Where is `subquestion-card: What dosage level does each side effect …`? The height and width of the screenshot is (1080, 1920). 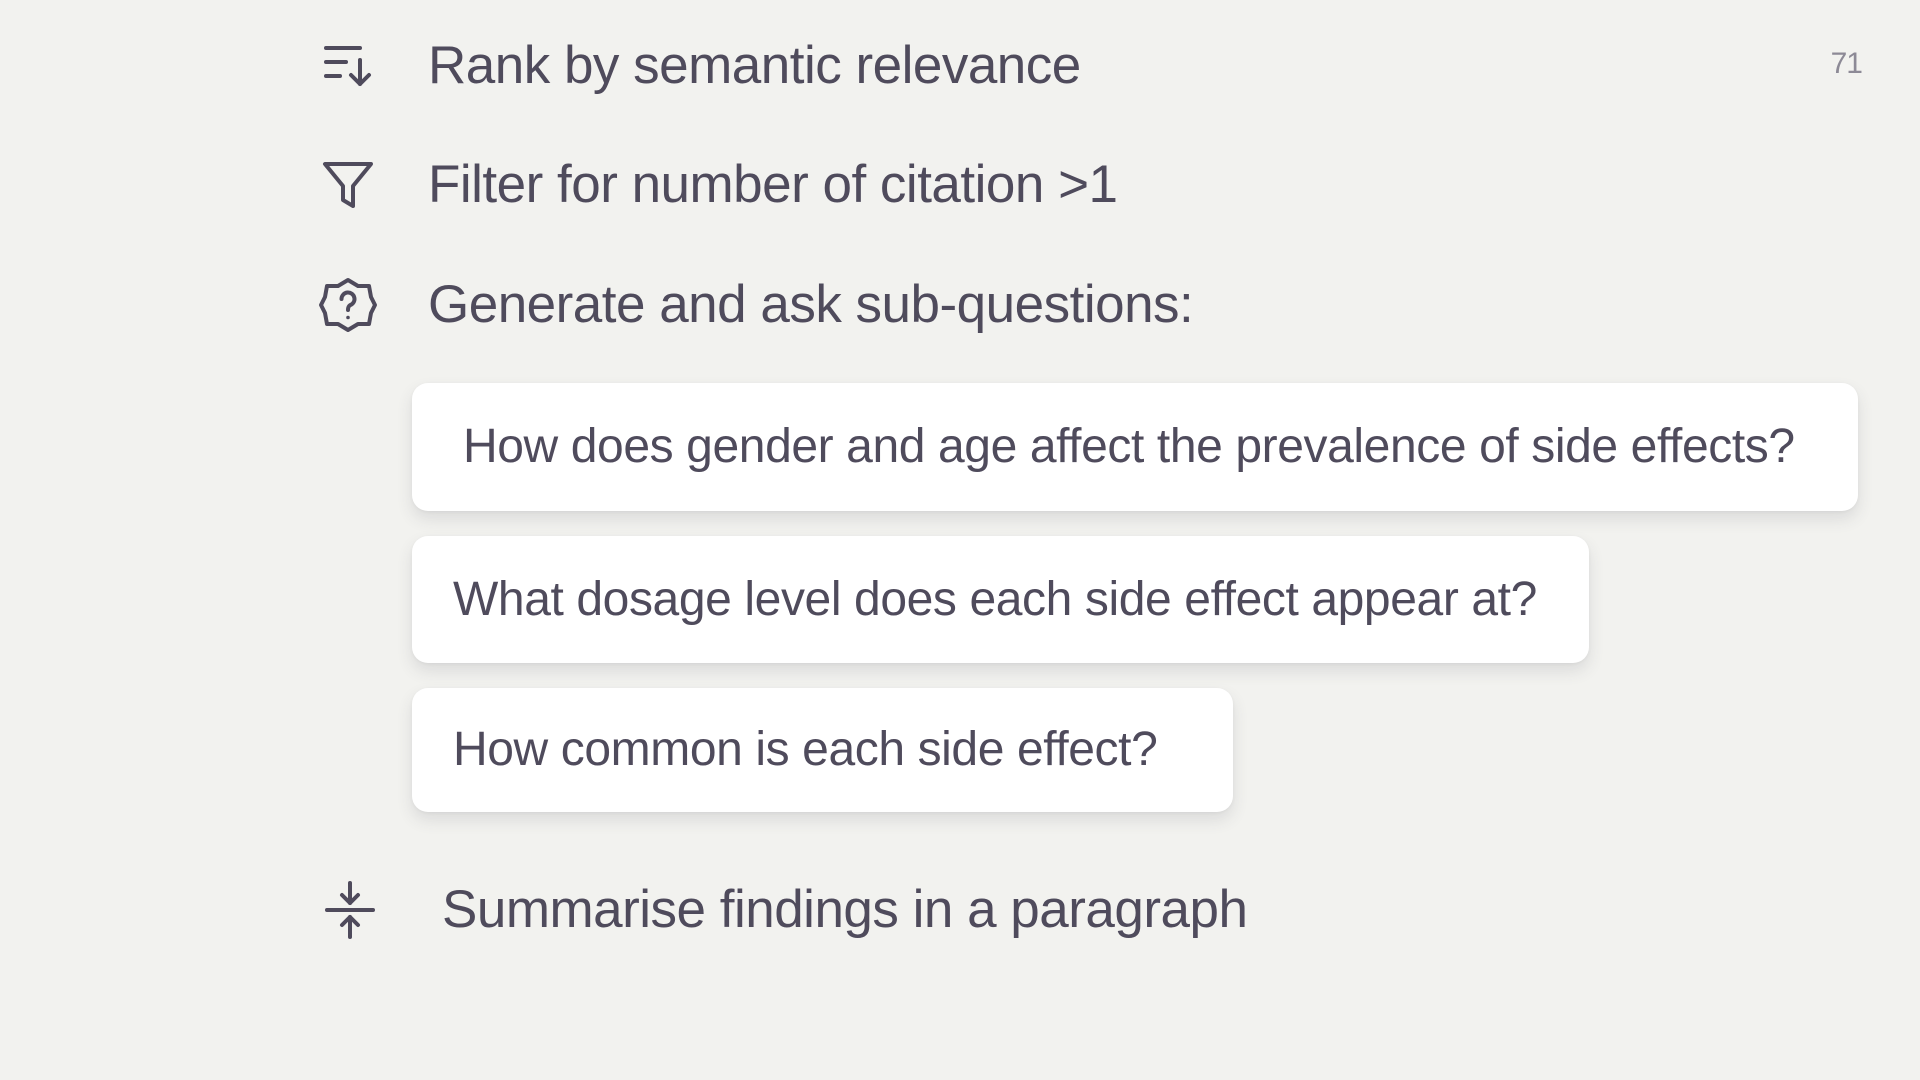 subquestion-card: What dosage level does each side effect … is located at coordinates (1000, 599).